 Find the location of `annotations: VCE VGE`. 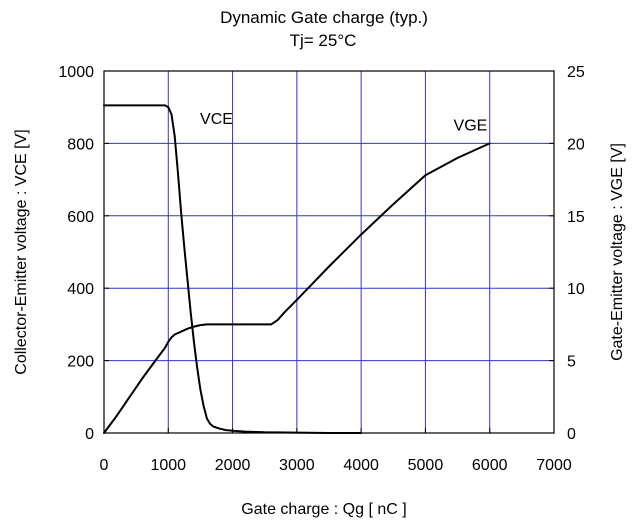

annotations: VCE VGE is located at coordinates (343, 123).